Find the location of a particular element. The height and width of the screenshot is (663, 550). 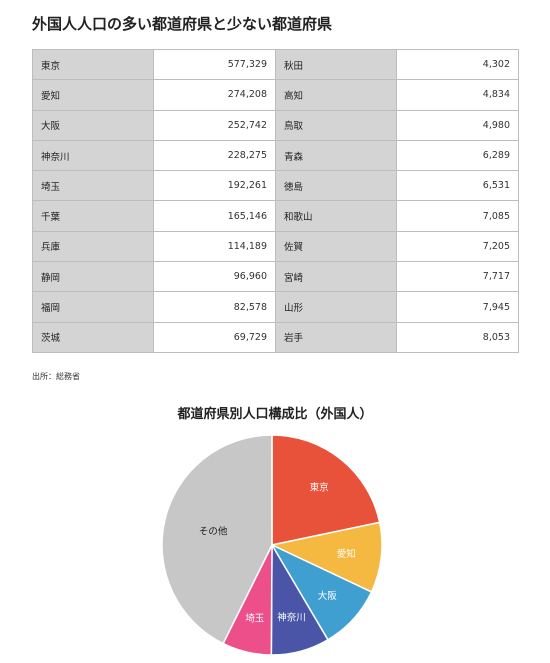

top-prefecture-value: 274,208 is located at coordinates (214, 95).